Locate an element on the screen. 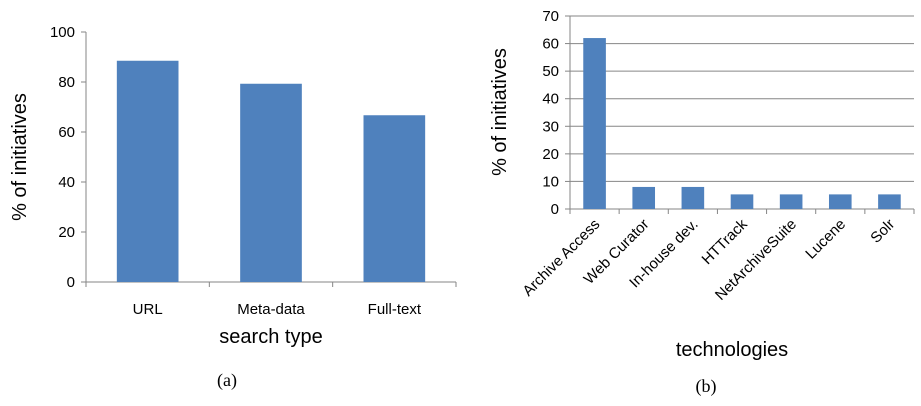 The width and height of the screenshot is (921, 406). y-tick-label: 30 is located at coordinates (550, 126).